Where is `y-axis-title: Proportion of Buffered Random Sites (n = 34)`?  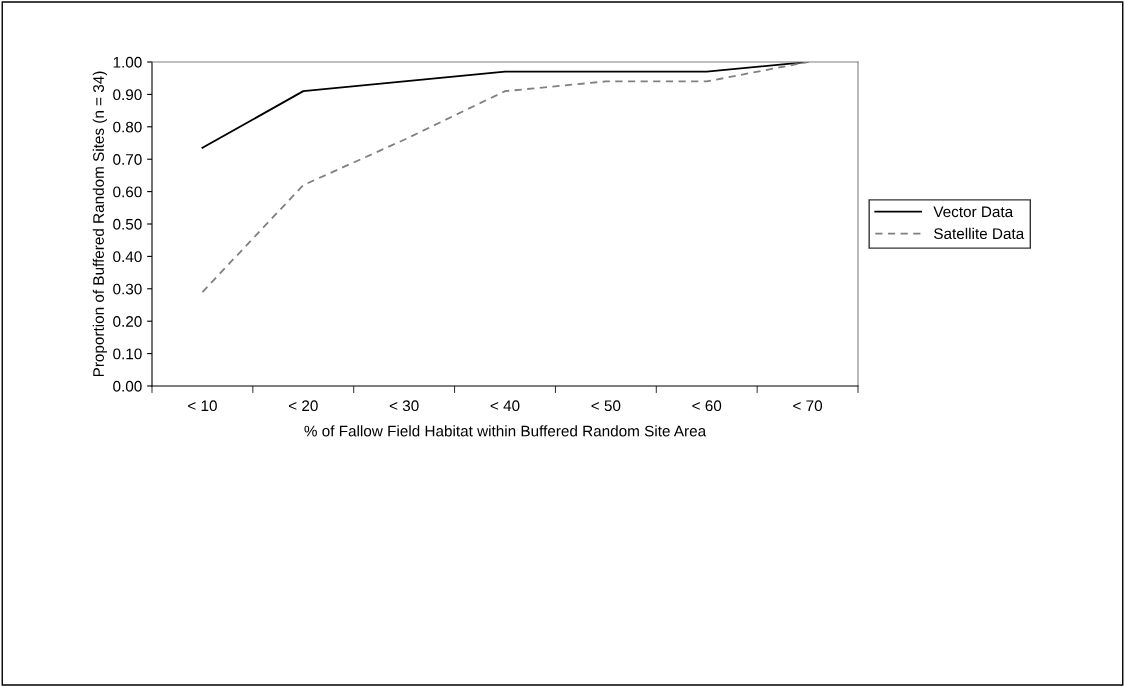
y-axis-title: Proportion of Buffered Random Sites (n = 34) is located at coordinates (99, 224).